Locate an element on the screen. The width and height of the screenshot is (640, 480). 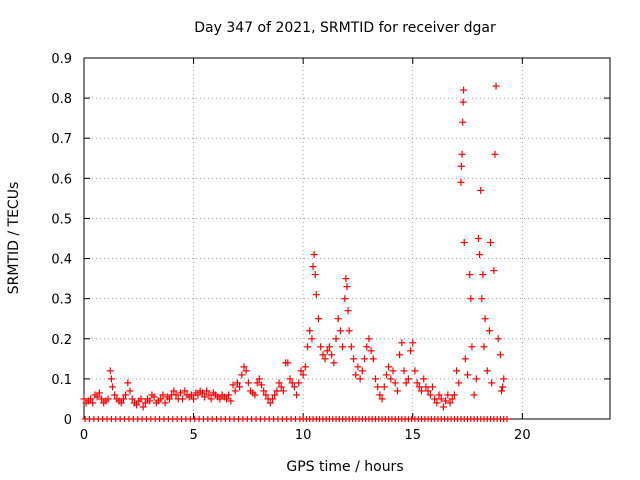
x-tick-label: 10 is located at coordinates (303, 435).